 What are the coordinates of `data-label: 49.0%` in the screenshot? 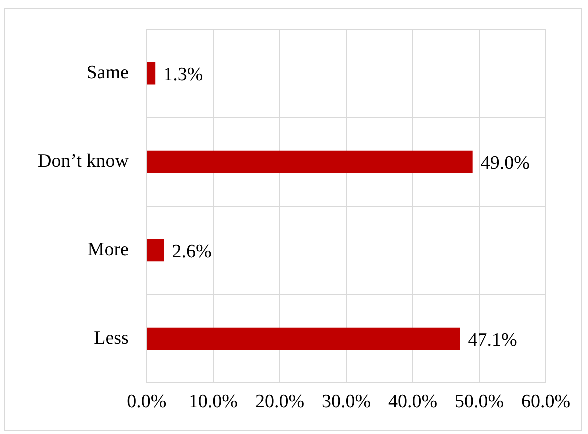 It's located at (505, 163).